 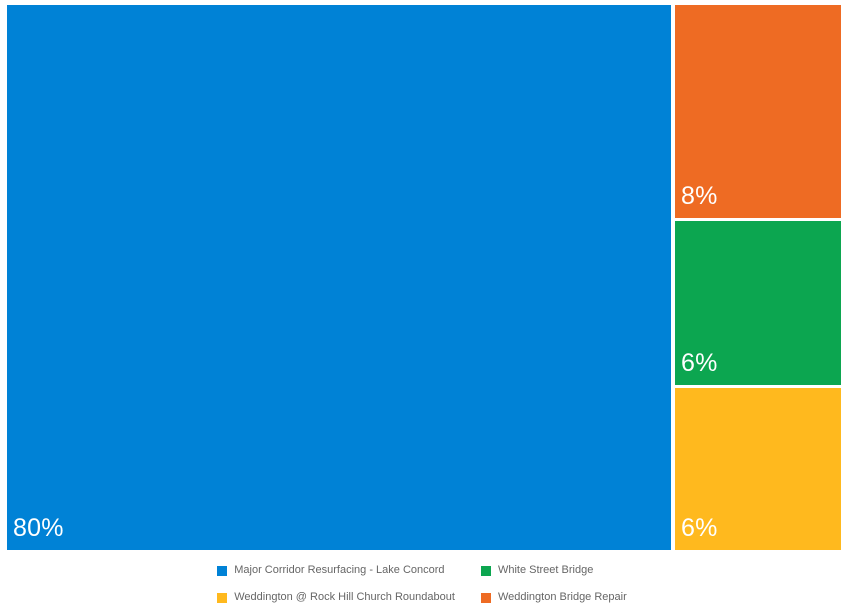 I want to click on treemap-tile-weddington-rock-hill-roundabout: 6%, so click(x=758, y=469).